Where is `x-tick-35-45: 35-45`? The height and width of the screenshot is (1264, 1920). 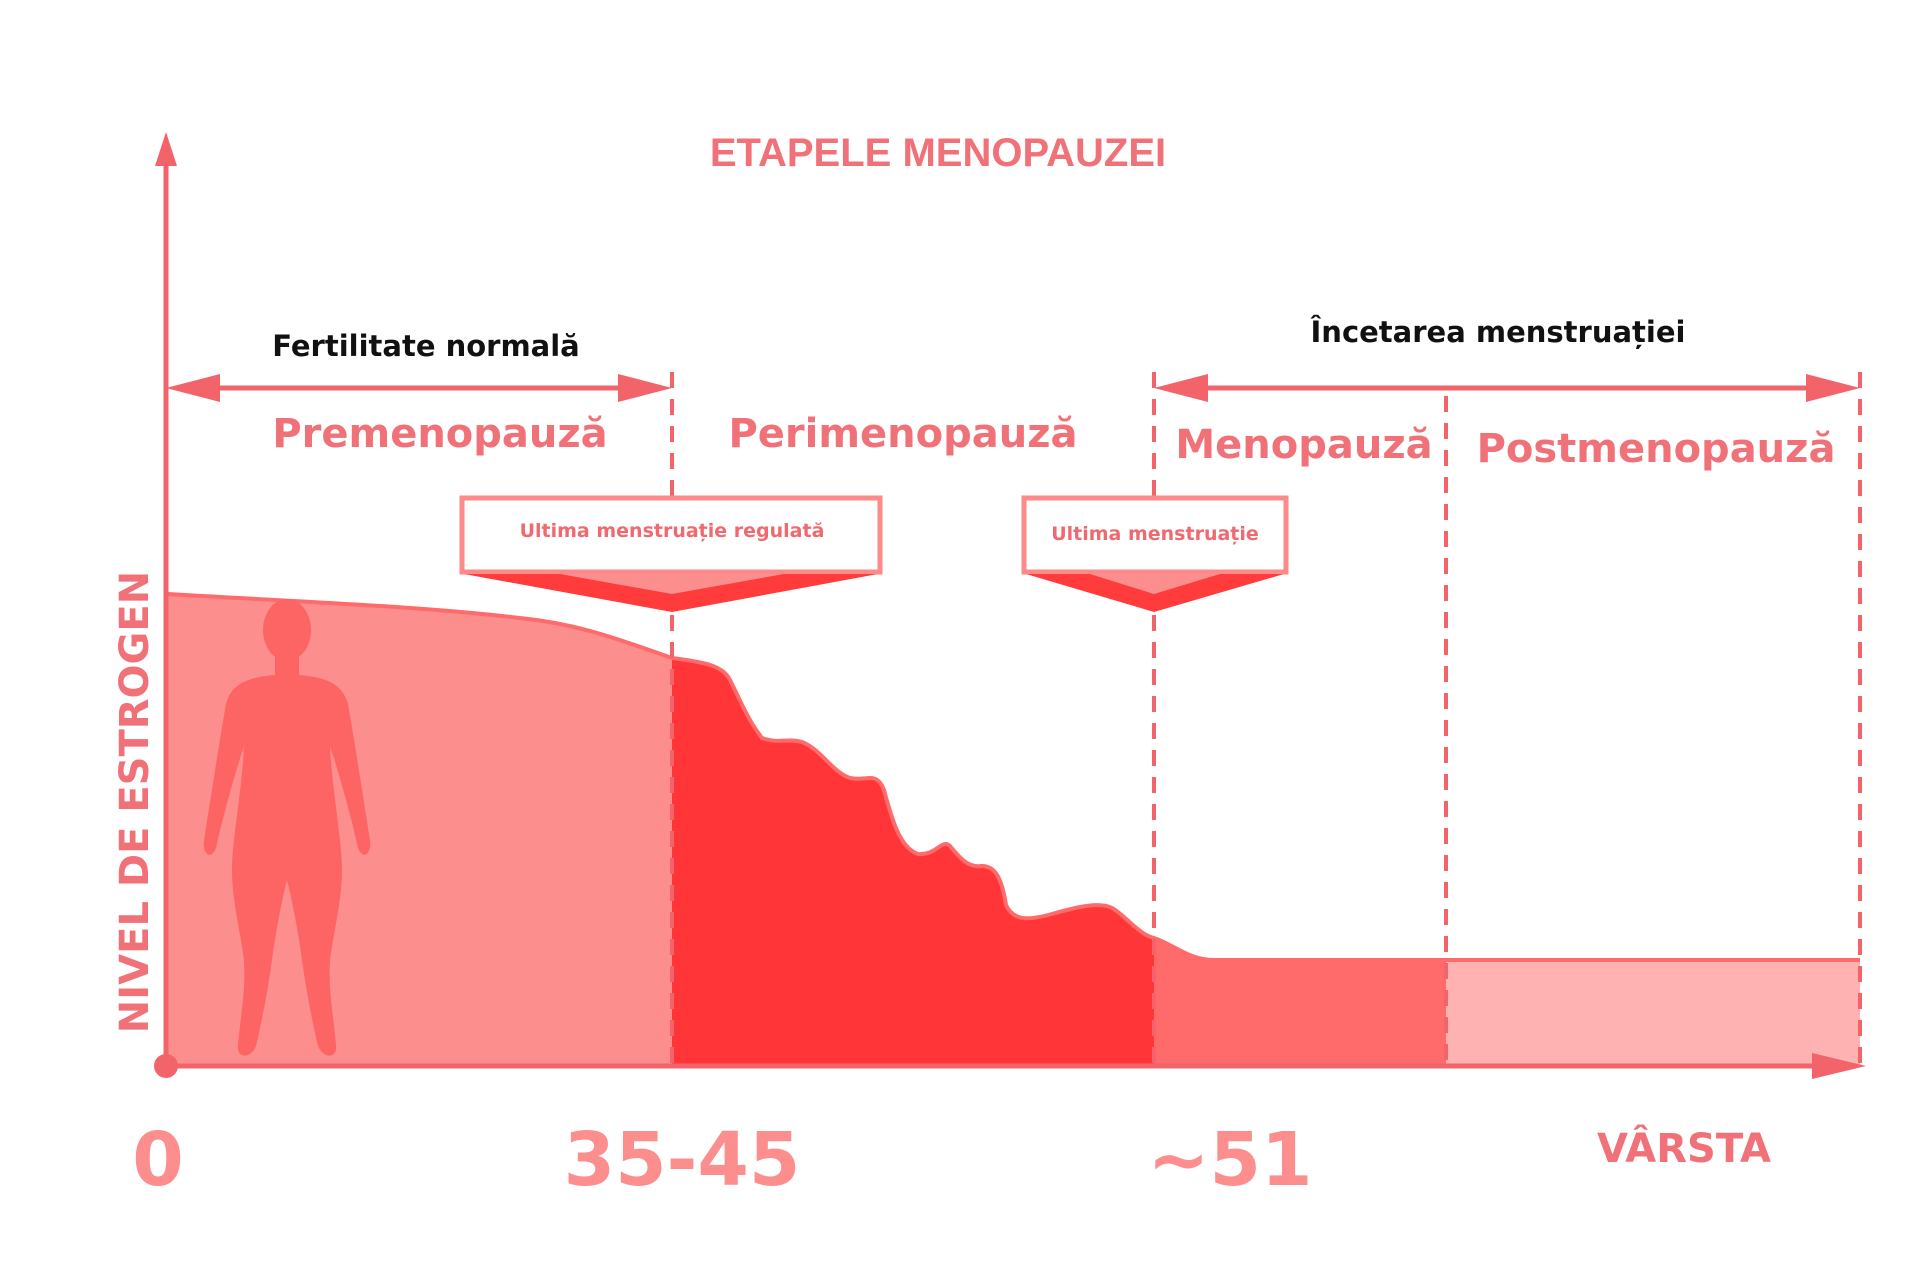 x-tick-35-45: 35-45 is located at coordinates (682, 1160).